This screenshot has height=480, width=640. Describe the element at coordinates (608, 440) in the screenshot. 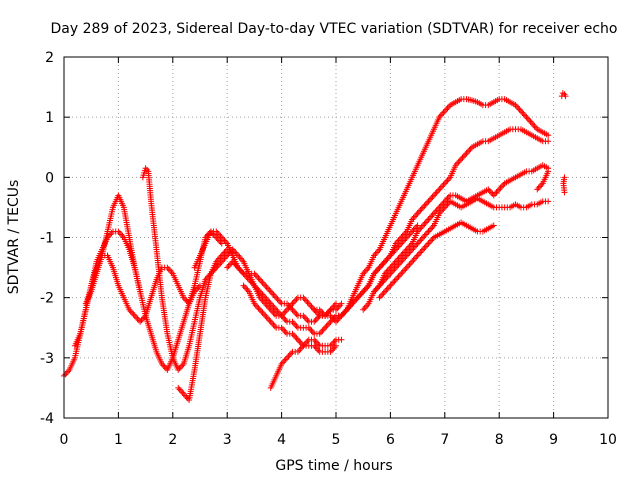

I see `x-tick-label: 10` at that location.